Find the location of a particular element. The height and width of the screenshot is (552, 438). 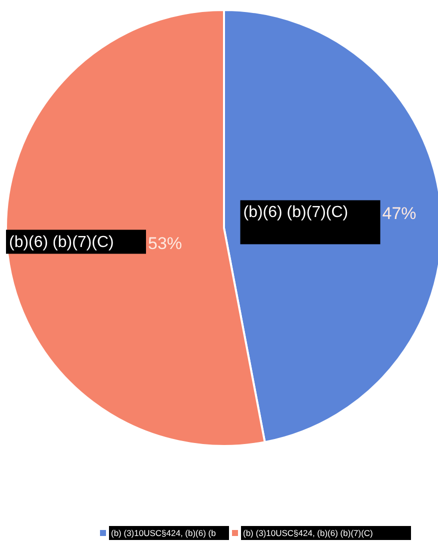

legend-label: (b) (3)10USC§424, (b)(6) (b is located at coordinates (163, 533).